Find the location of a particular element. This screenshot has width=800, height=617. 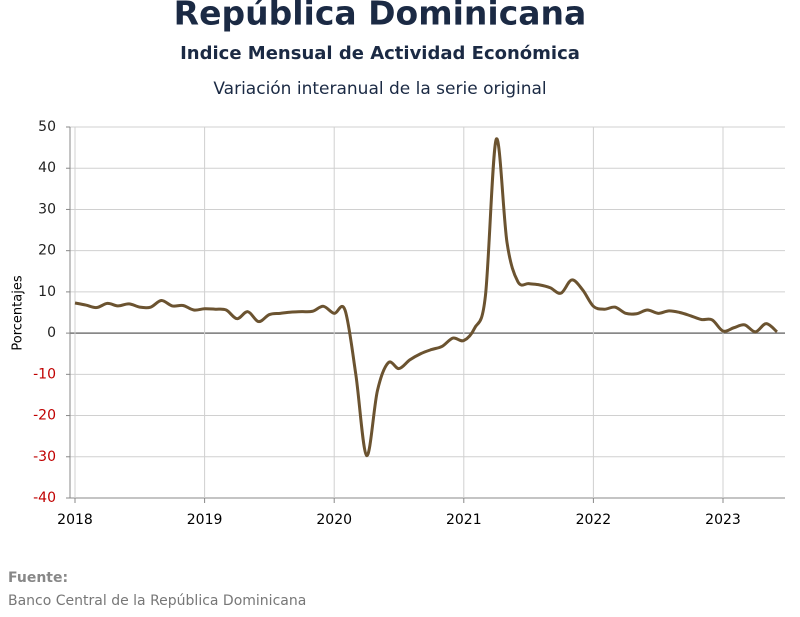

y-tick-label: -40 is located at coordinates (44, 498).